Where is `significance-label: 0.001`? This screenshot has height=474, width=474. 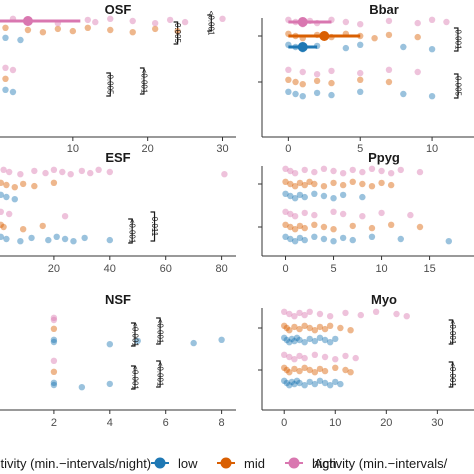 significance-label: 0.001 is located at coordinates (457, 39).